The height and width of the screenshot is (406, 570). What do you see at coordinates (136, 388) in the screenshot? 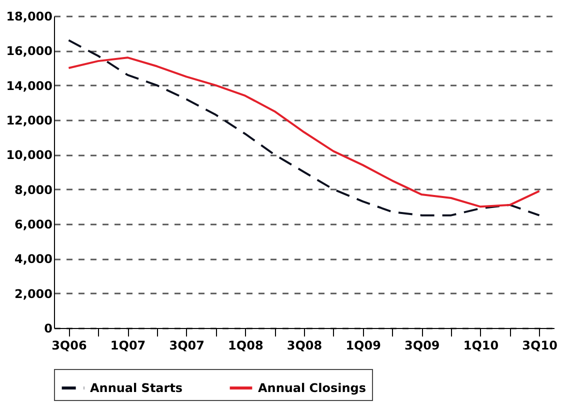
I see `legend-label: Annual Starts` at bounding box center [136, 388].